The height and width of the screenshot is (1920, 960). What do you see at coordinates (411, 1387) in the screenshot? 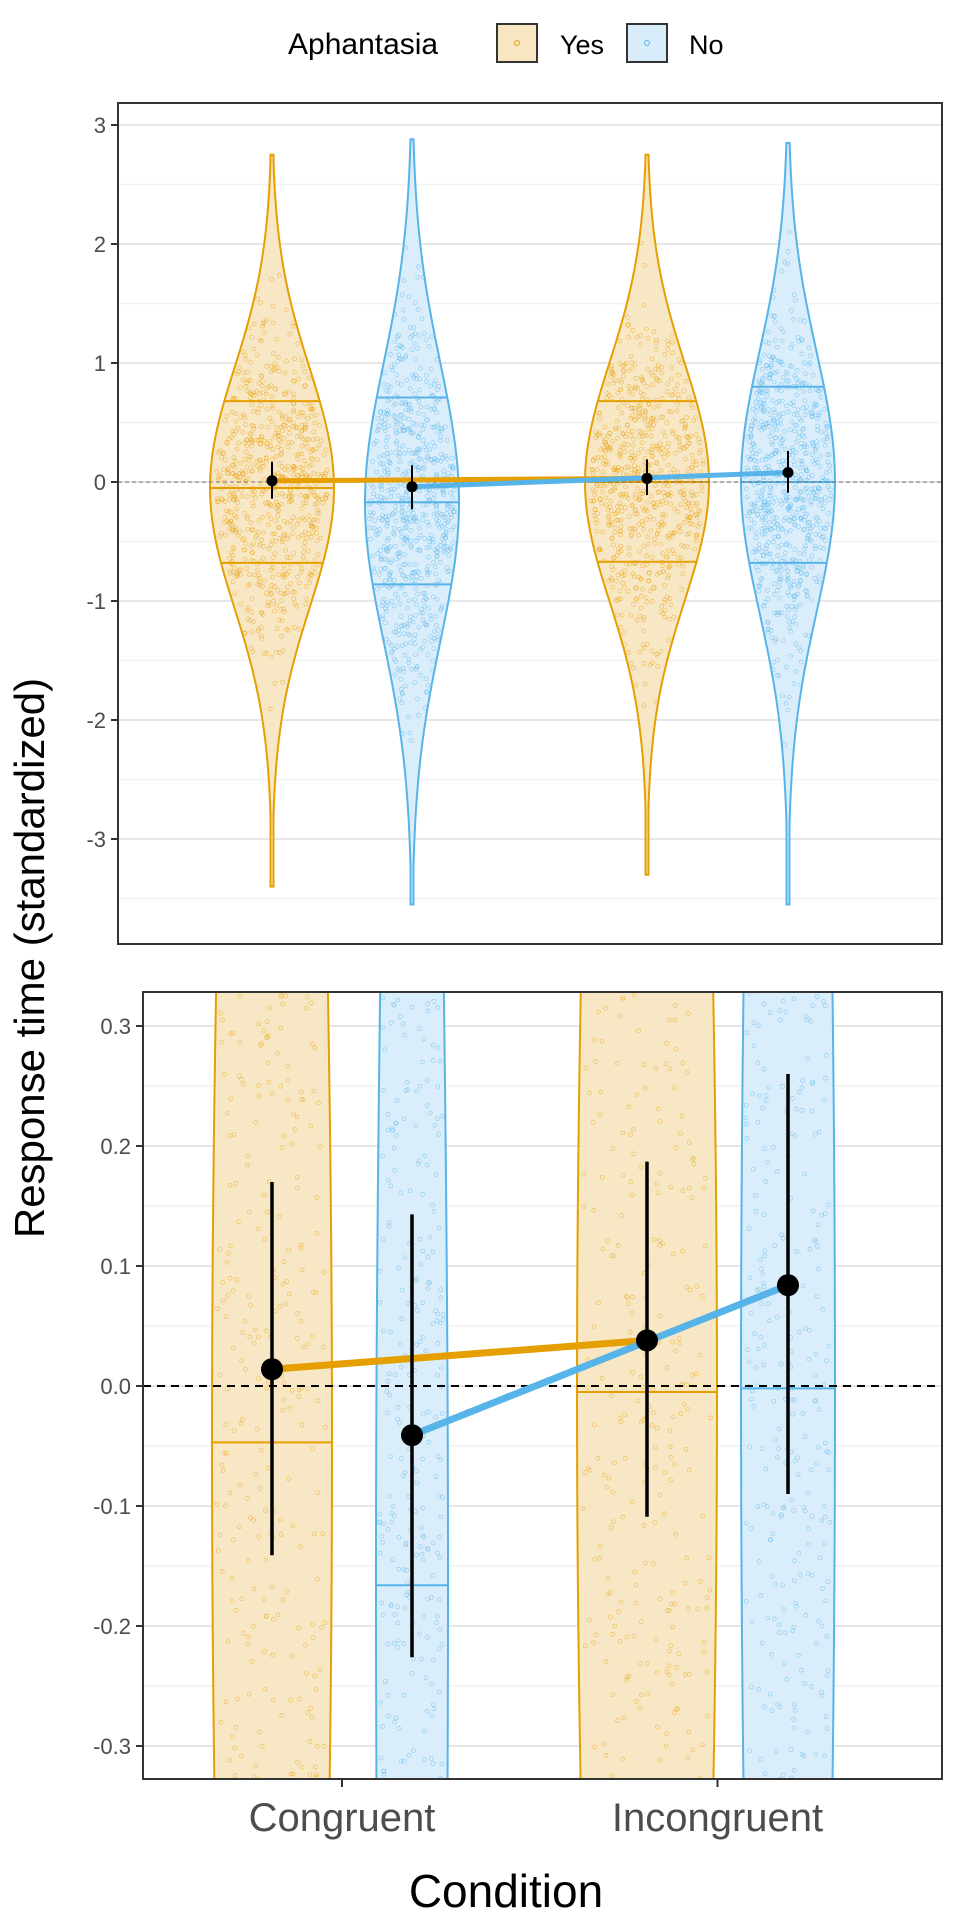
I see `points-no` at bounding box center [411, 1387].